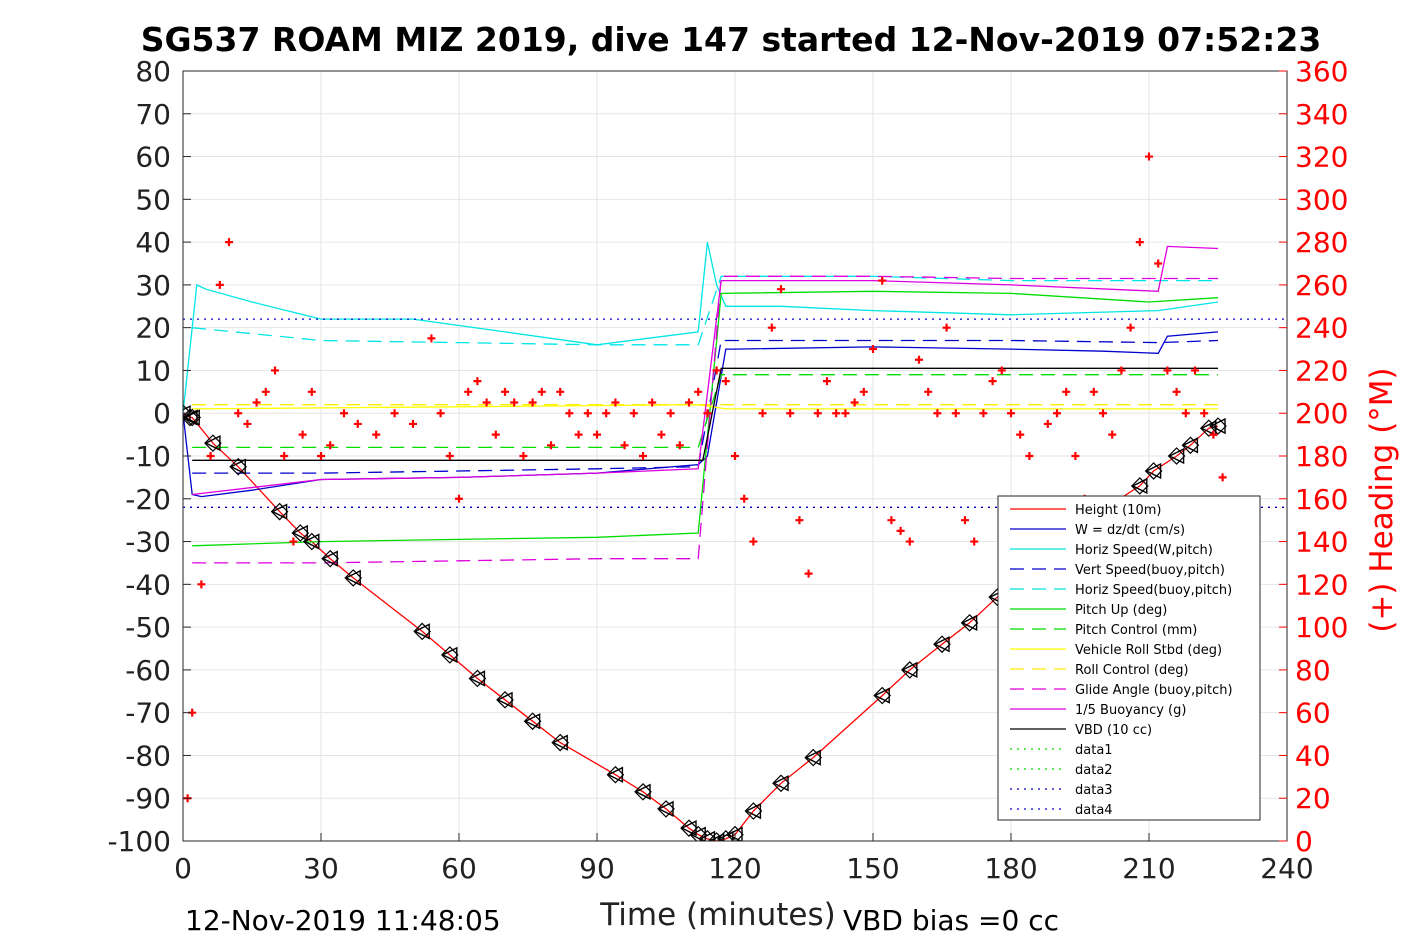 The image size is (1417, 945). Describe the element at coordinates (153, 285) in the screenshot. I see `y-tick-label: 30` at that location.